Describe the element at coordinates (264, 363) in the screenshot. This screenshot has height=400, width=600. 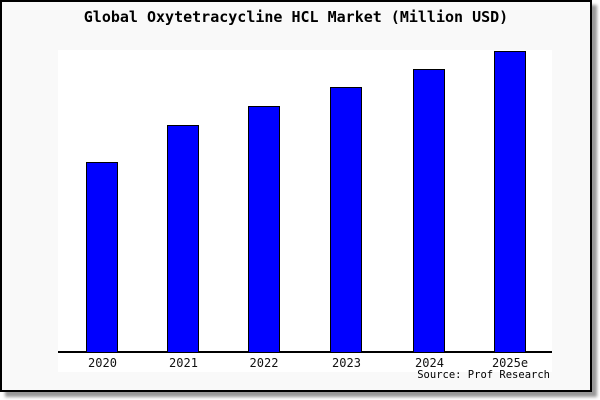
I see `x-tick-label-2022: 2022` at that location.